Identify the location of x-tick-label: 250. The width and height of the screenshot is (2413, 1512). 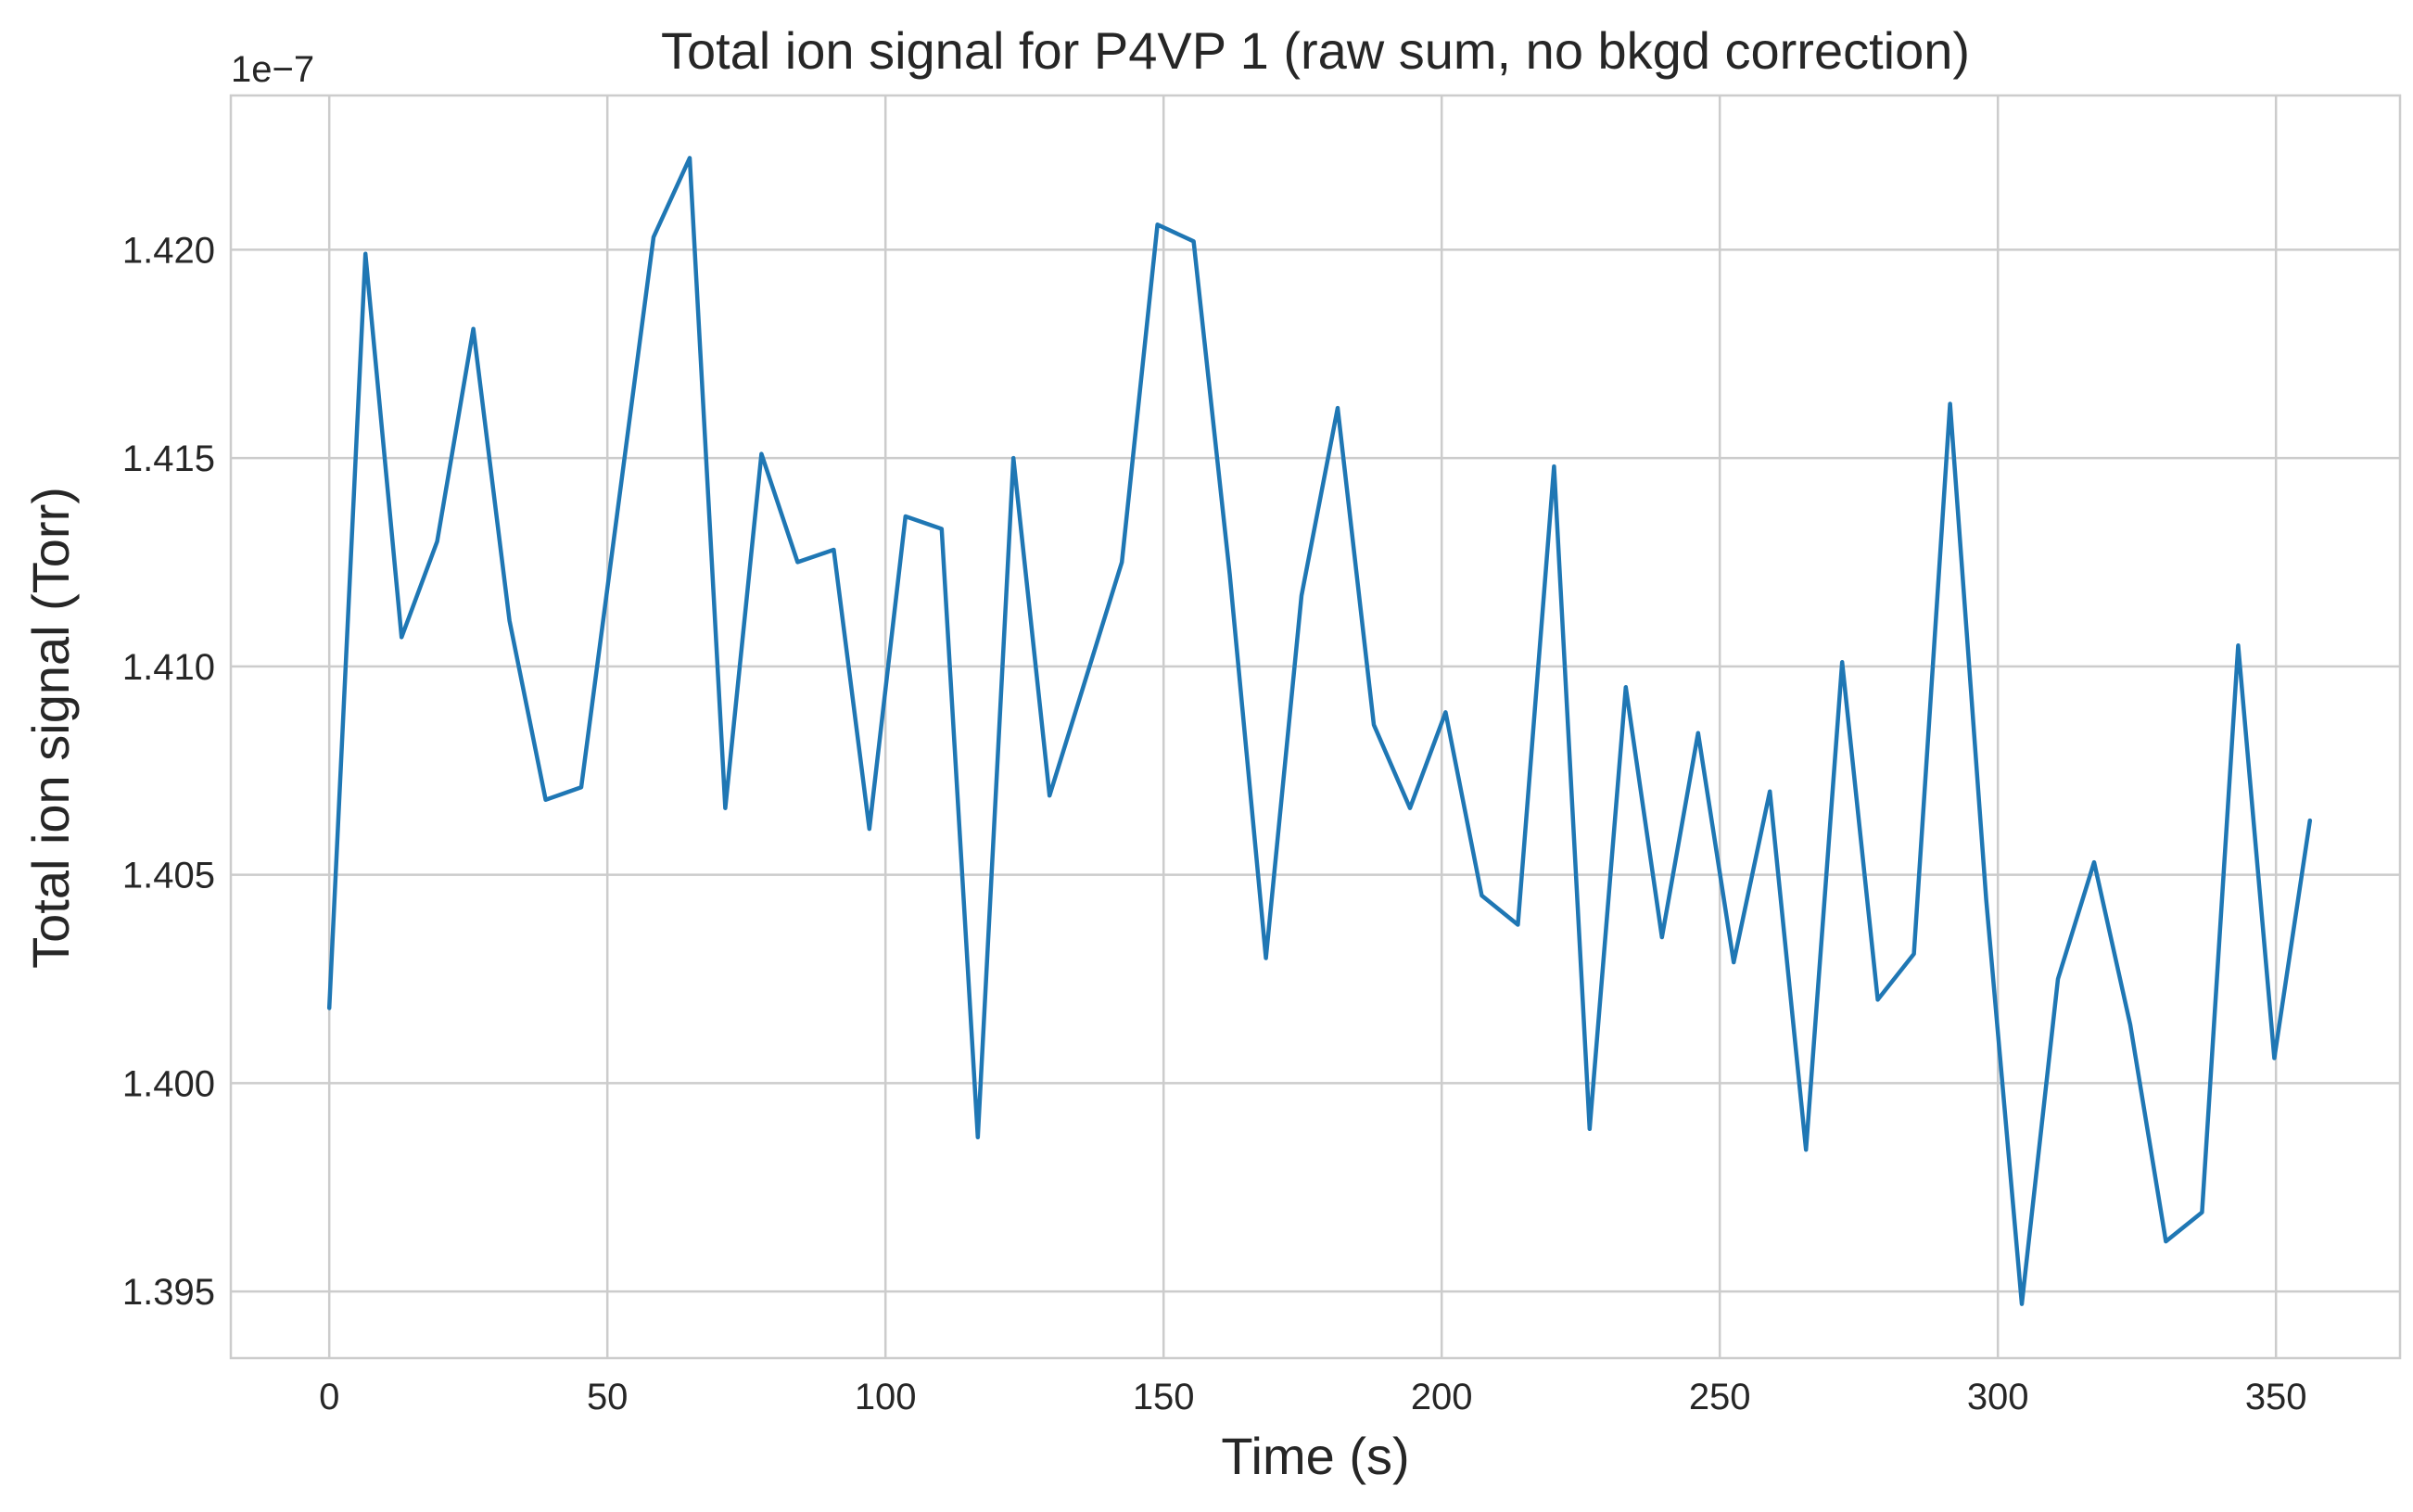
(1720, 1397).